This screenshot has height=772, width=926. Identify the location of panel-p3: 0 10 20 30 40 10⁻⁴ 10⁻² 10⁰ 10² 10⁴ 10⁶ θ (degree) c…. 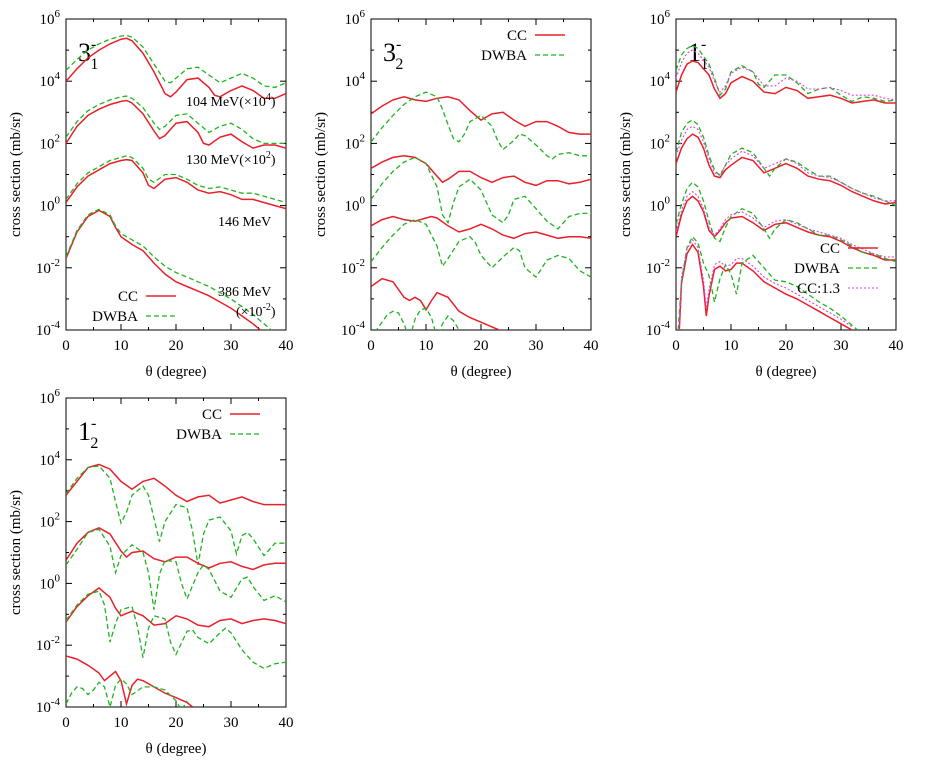
(761, 194).